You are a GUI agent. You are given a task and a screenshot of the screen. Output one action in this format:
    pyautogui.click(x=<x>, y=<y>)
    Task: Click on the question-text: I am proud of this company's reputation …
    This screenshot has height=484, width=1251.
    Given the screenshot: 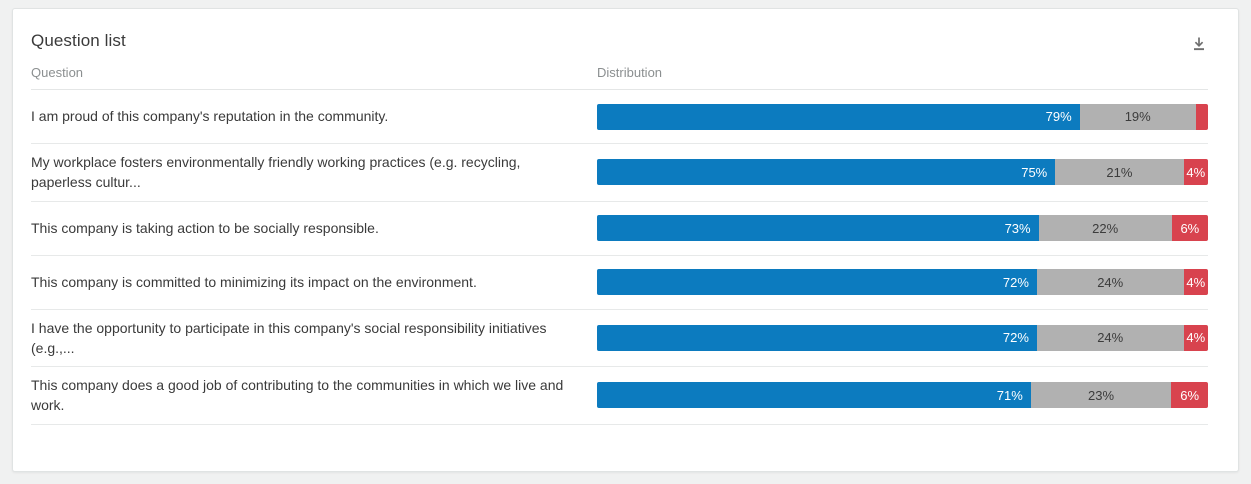 What is the action you would take?
    pyautogui.click(x=210, y=116)
    